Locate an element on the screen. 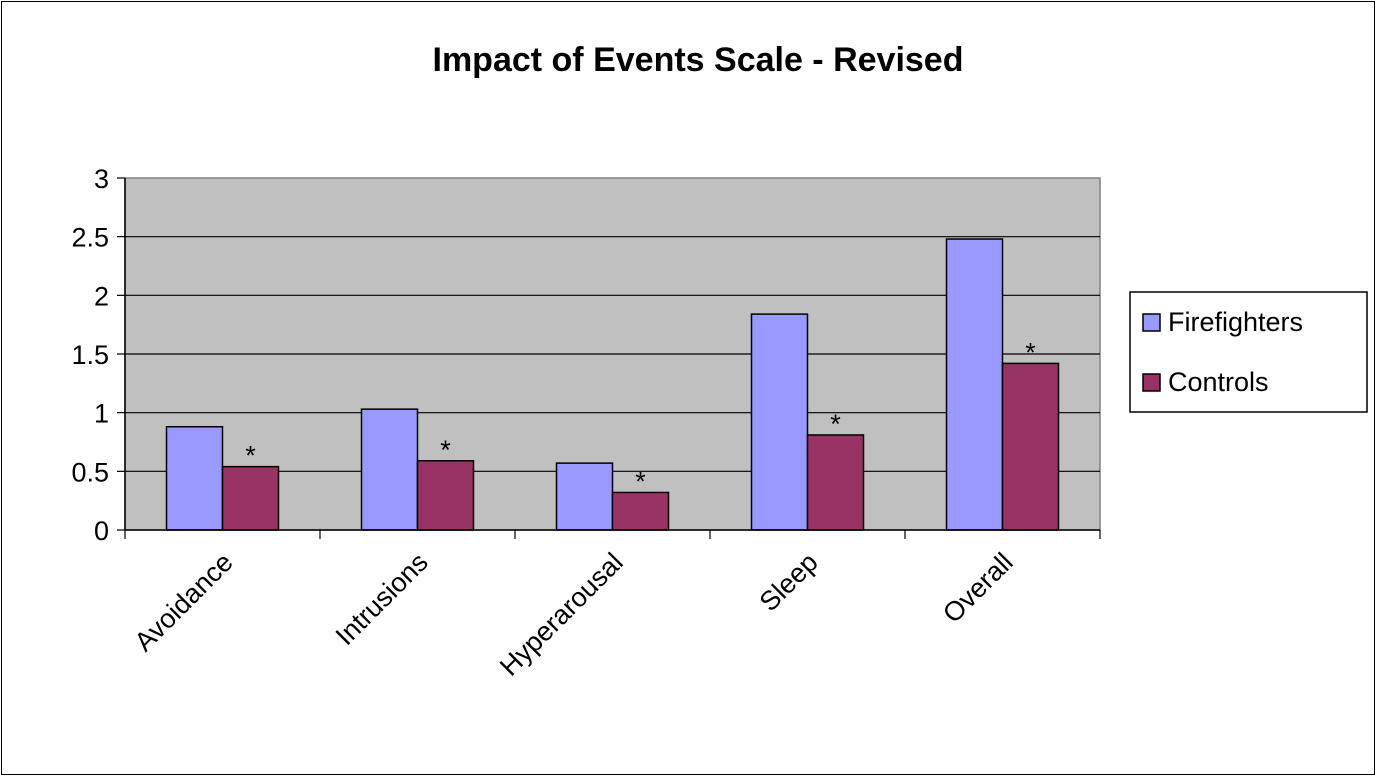  legend-swatch-firefighters is located at coordinates (1151, 322).